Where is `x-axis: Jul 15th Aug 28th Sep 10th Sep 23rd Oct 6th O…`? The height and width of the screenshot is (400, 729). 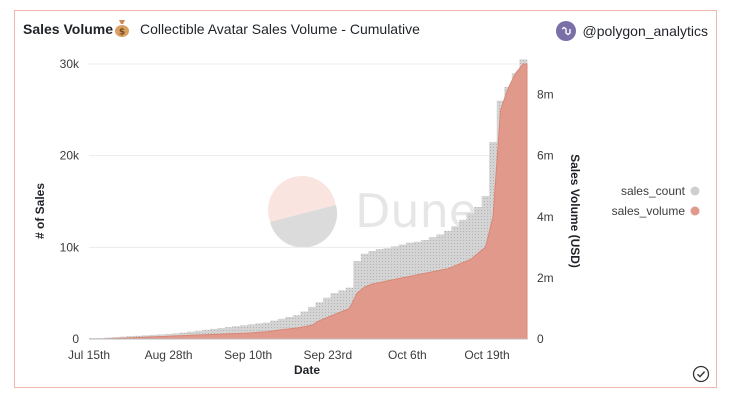
x-axis: Jul 15th Aug 28th Sep 10th Sep 23rd Oct 6th O… is located at coordinates (297, 350).